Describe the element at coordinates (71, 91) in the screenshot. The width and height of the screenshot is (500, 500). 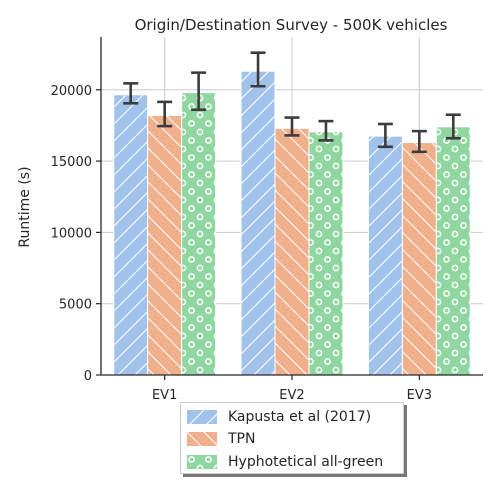
I see `y-tick-label: 20000` at that location.